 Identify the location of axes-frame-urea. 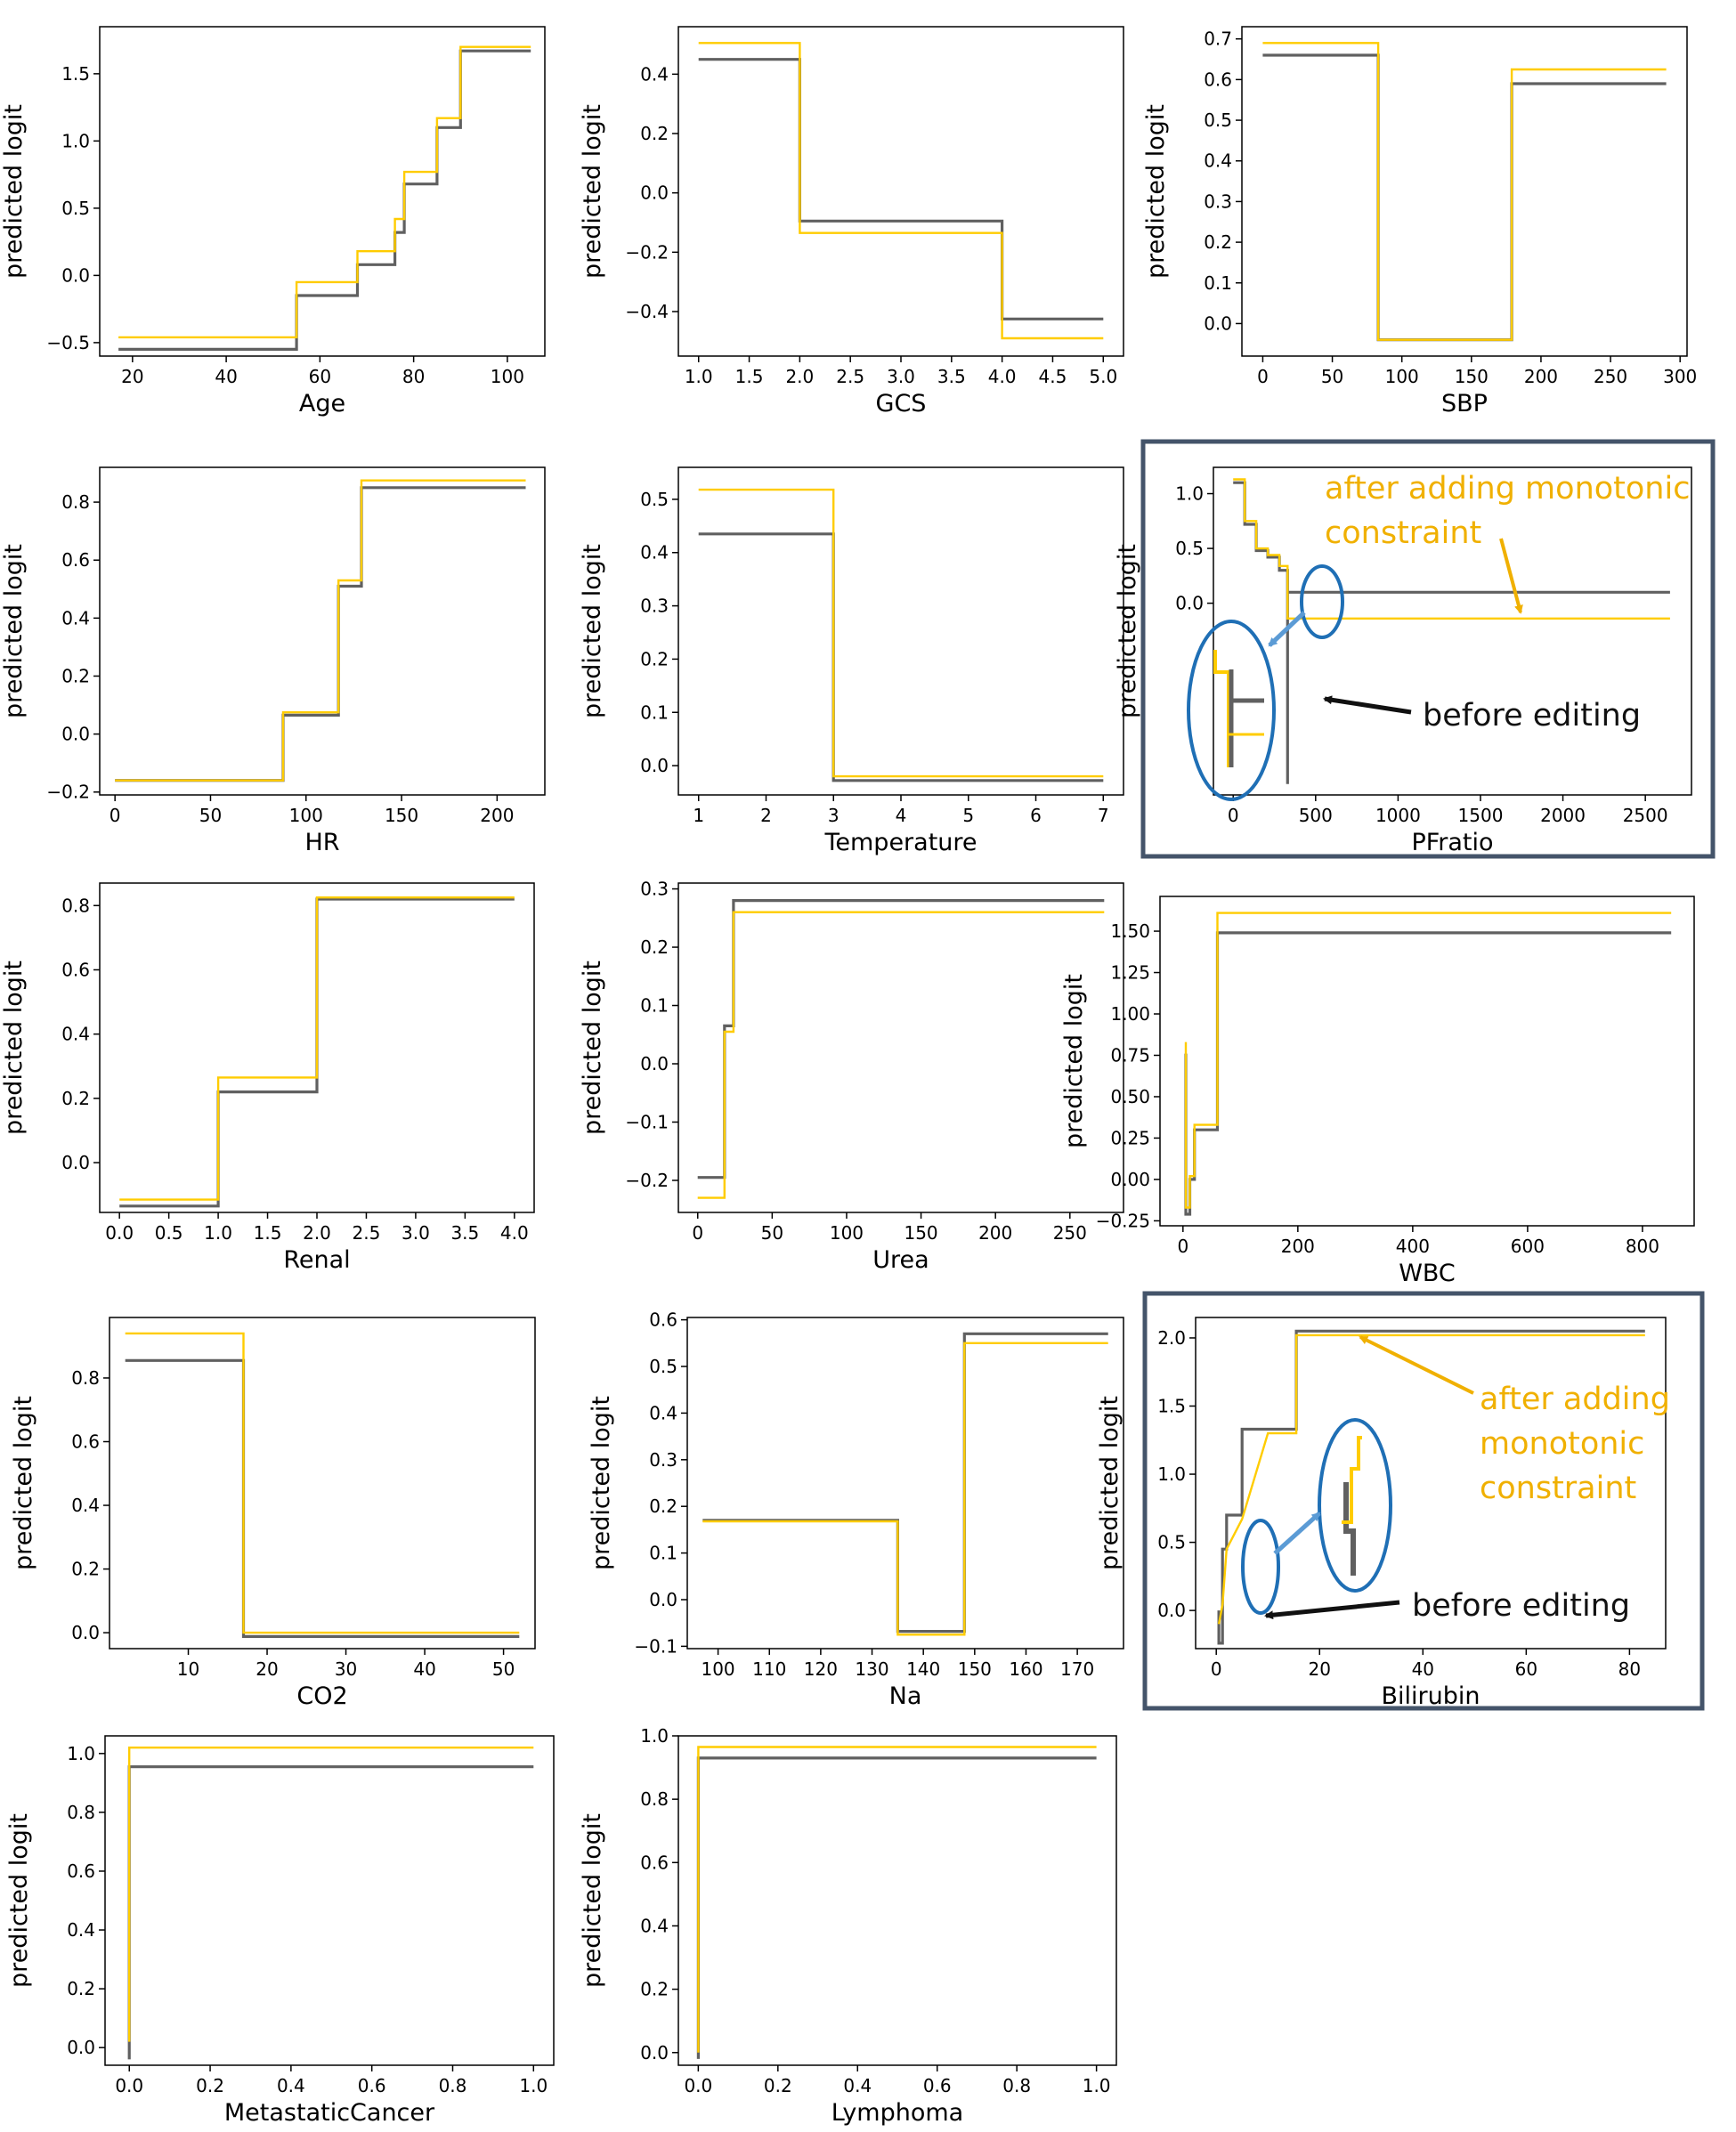
(900, 1047).